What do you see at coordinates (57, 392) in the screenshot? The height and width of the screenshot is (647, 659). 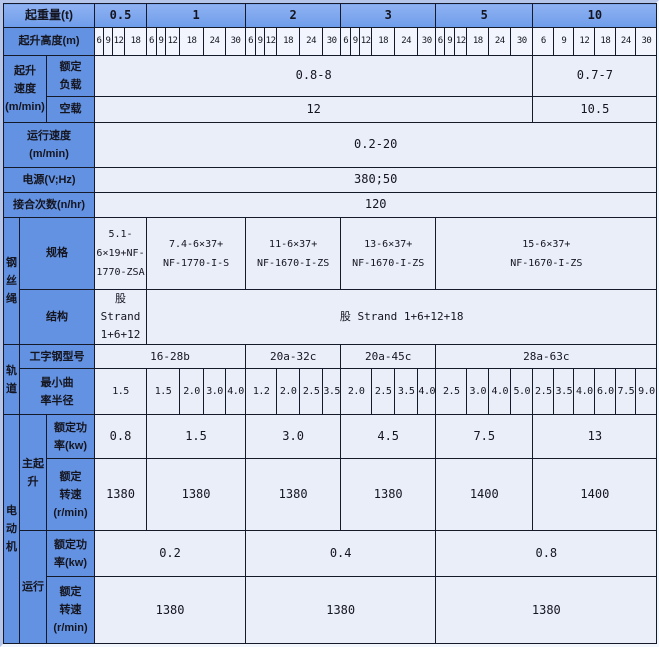 I see `min-radius-label: 最小曲 率半径` at bounding box center [57, 392].